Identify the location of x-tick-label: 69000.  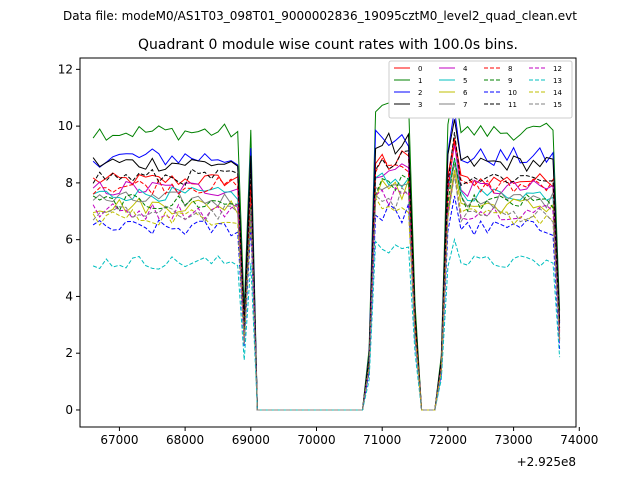
(251, 440).